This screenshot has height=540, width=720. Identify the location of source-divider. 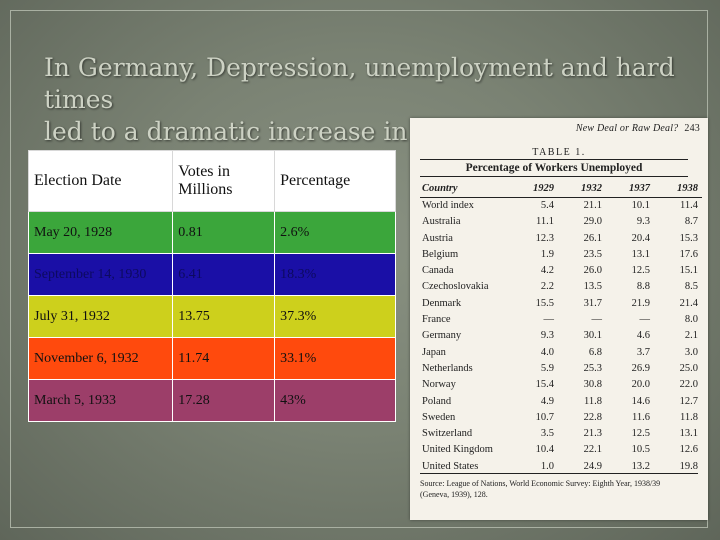
(559, 473).